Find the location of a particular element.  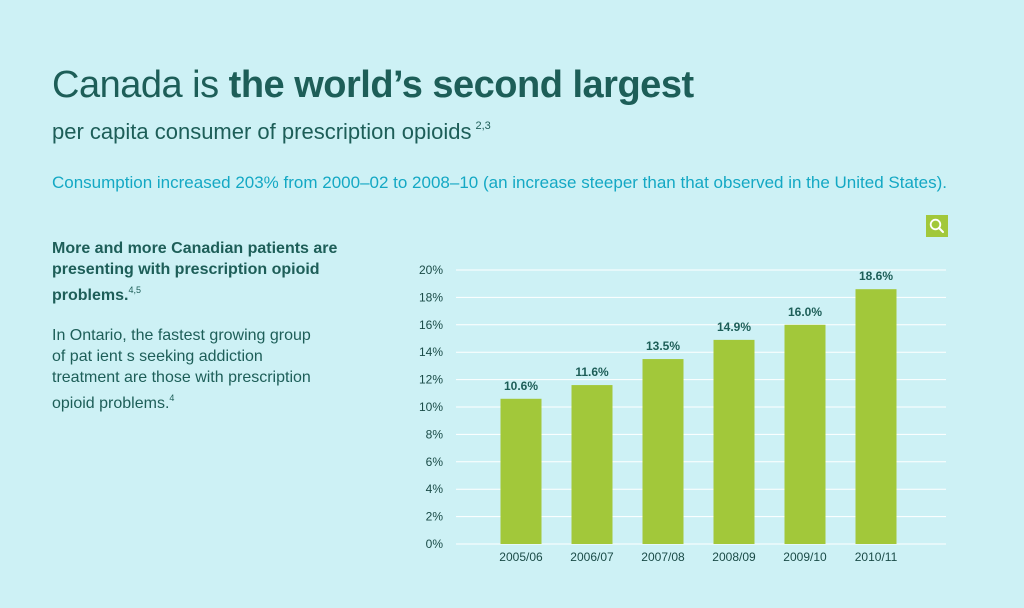

y-tick-label: 12% is located at coordinates (431, 380).